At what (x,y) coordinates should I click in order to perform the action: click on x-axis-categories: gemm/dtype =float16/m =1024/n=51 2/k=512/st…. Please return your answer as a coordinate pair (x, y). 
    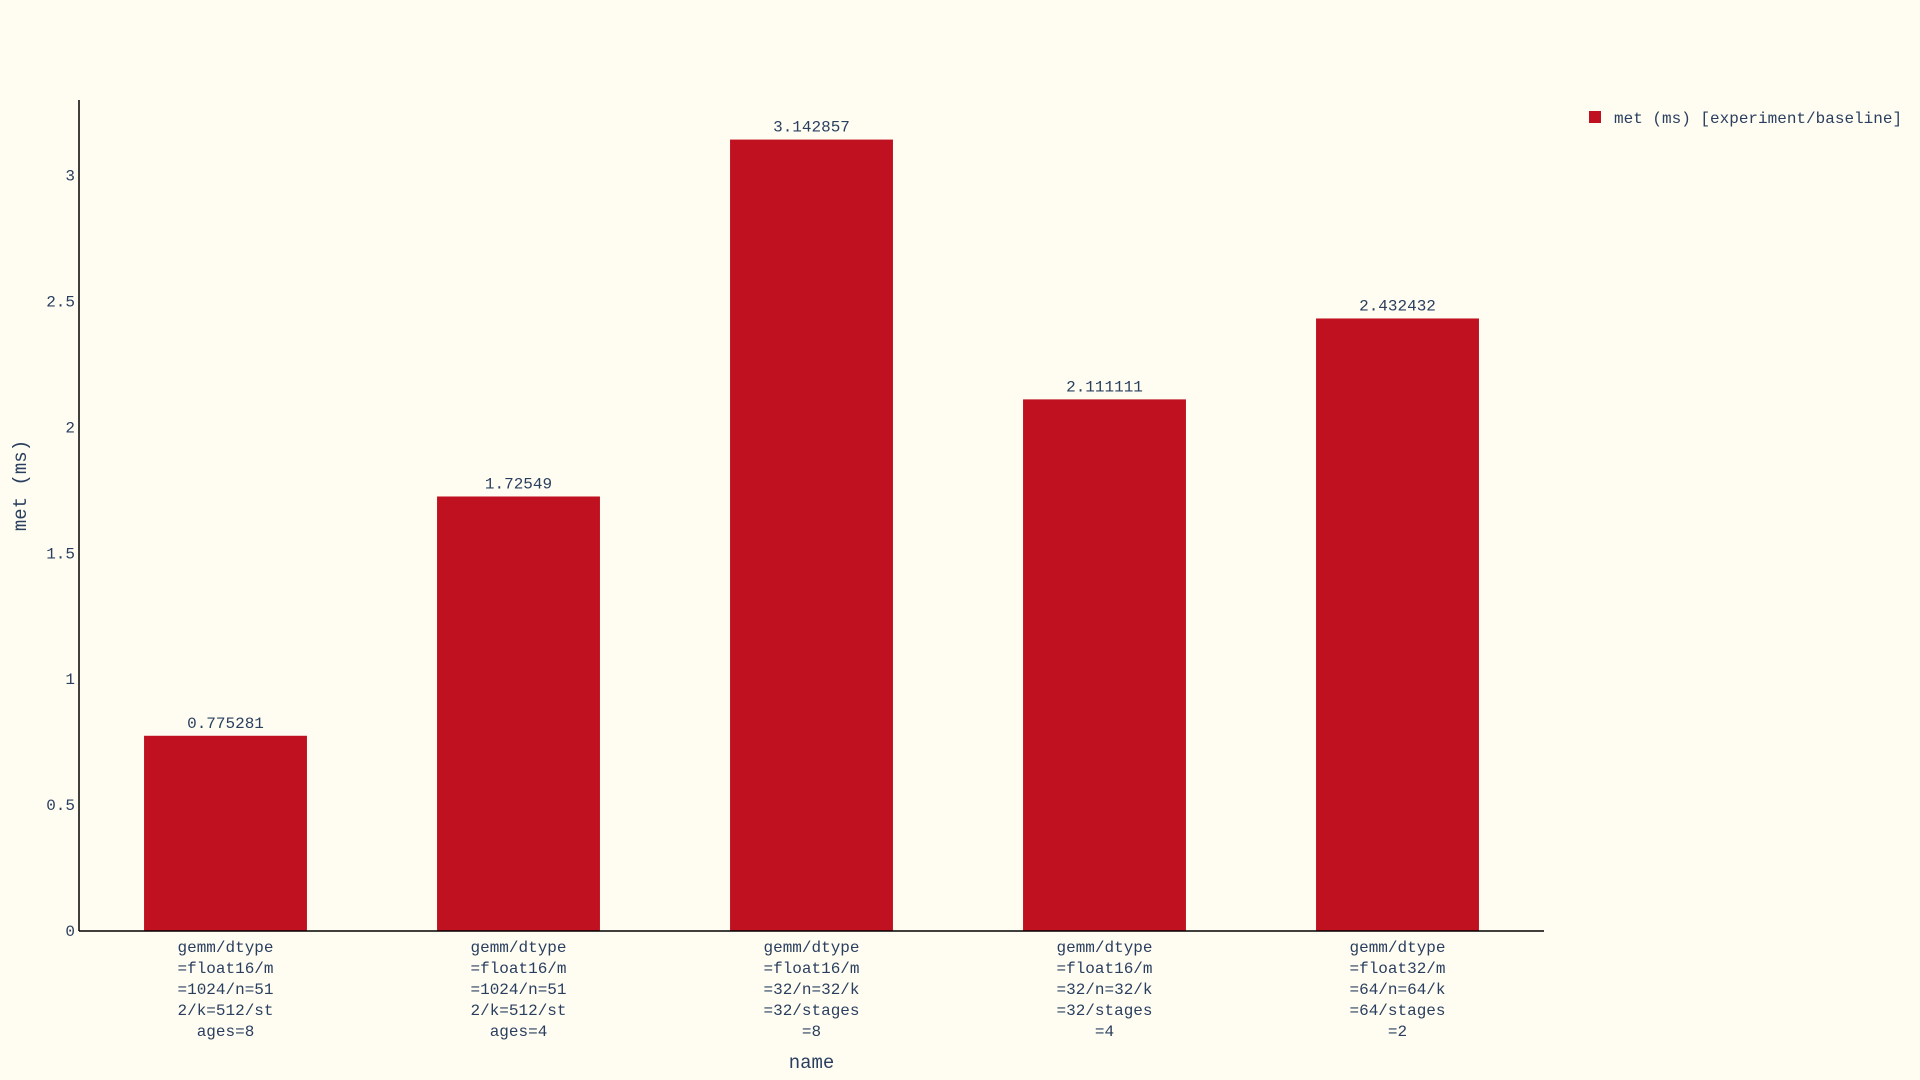
    Looking at the image, I should click on (811, 990).